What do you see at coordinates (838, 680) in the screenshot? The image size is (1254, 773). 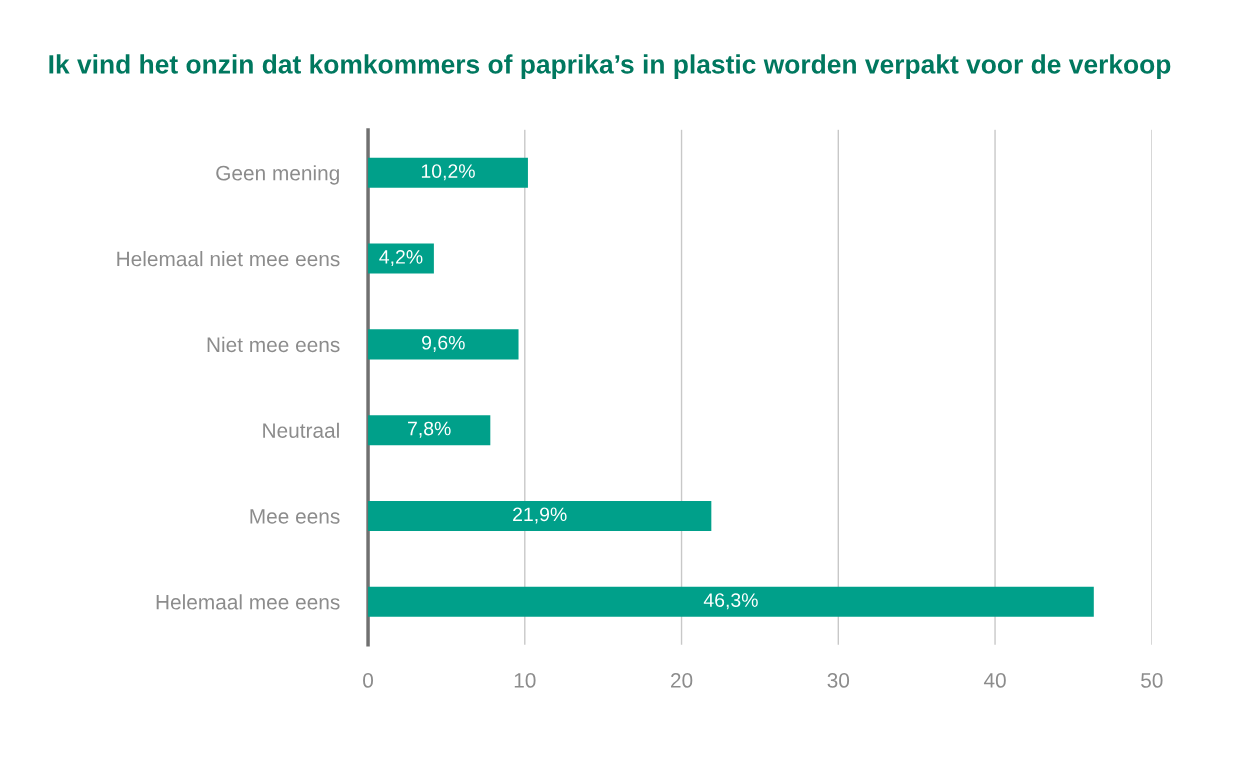 I see `x-tick-label: 30` at bounding box center [838, 680].